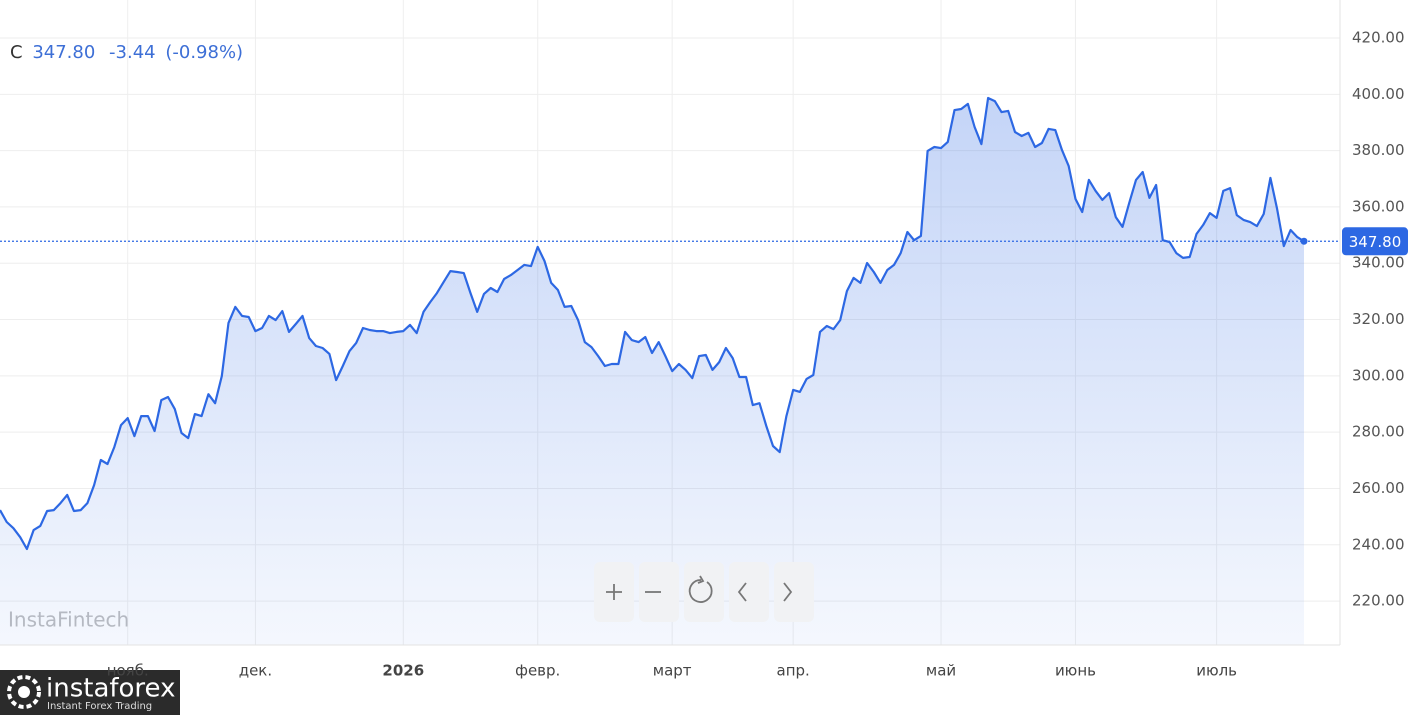 This screenshot has height=715, width=1409. What do you see at coordinates (403, 671) in the screenshot?
I see `x-tick-label: 2026` at bounding box center [403, 671].